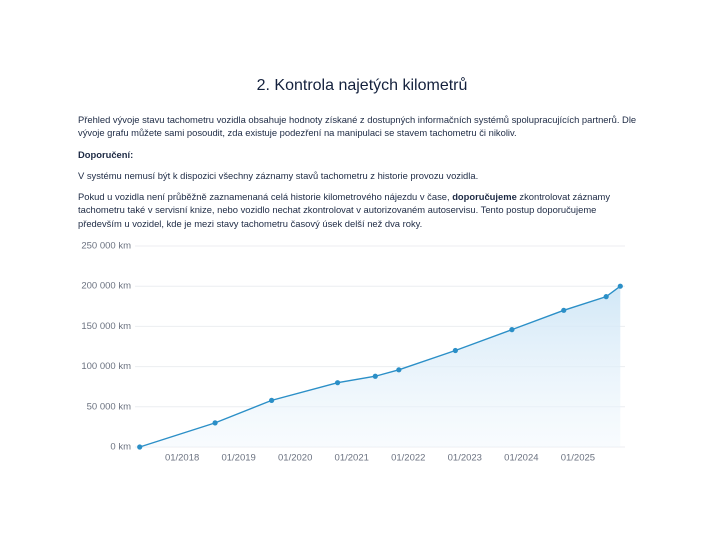 This screenshot has height=560, width=724. Describe the element at coordinates (106, 286) in the screenshot. I see `y-tick-label: 200 000 km` at that location.